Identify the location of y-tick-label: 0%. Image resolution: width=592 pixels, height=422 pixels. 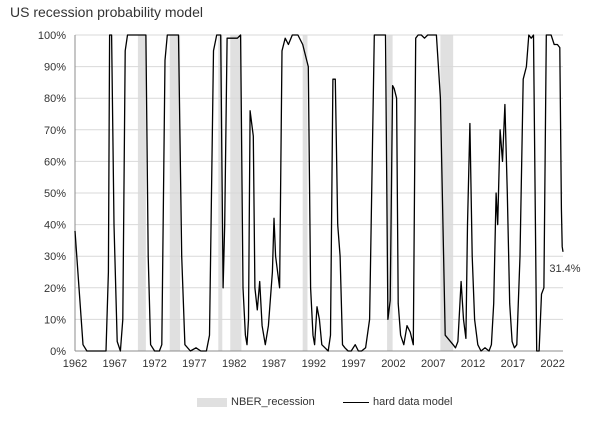
(58, 352).